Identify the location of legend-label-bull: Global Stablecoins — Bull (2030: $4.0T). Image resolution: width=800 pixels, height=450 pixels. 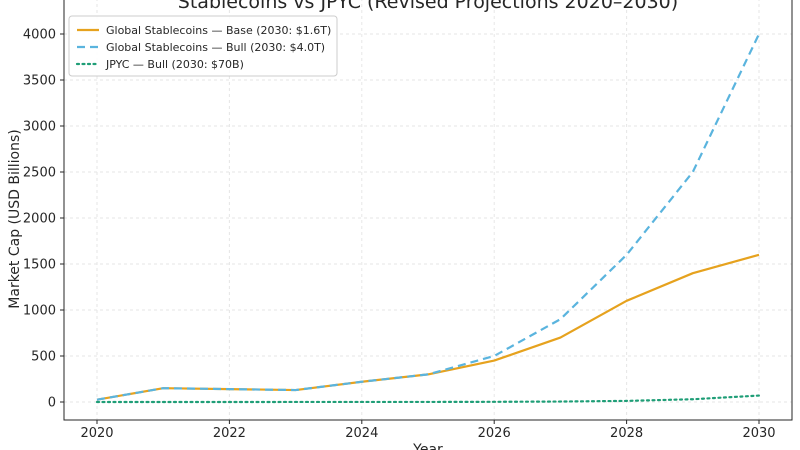
(215, 47).